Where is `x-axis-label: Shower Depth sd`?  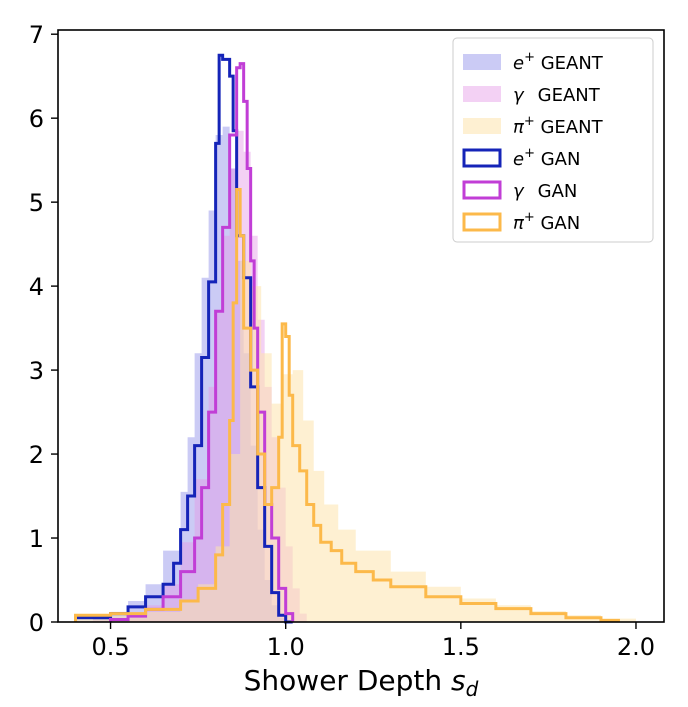
x-axis-label: Shower Depth sd is located at coordinates (361, 682).